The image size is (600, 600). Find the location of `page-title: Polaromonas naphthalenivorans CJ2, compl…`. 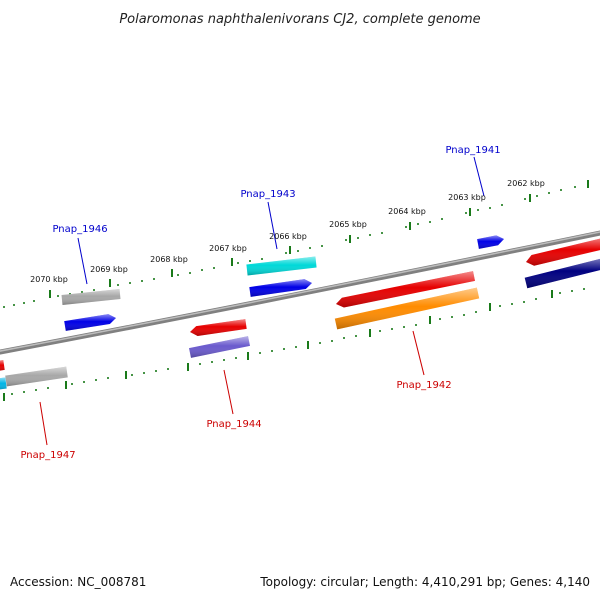

page-title: Polaromonas naphthalenivorans CJ2, compl… is located at coordinates (299, 19).